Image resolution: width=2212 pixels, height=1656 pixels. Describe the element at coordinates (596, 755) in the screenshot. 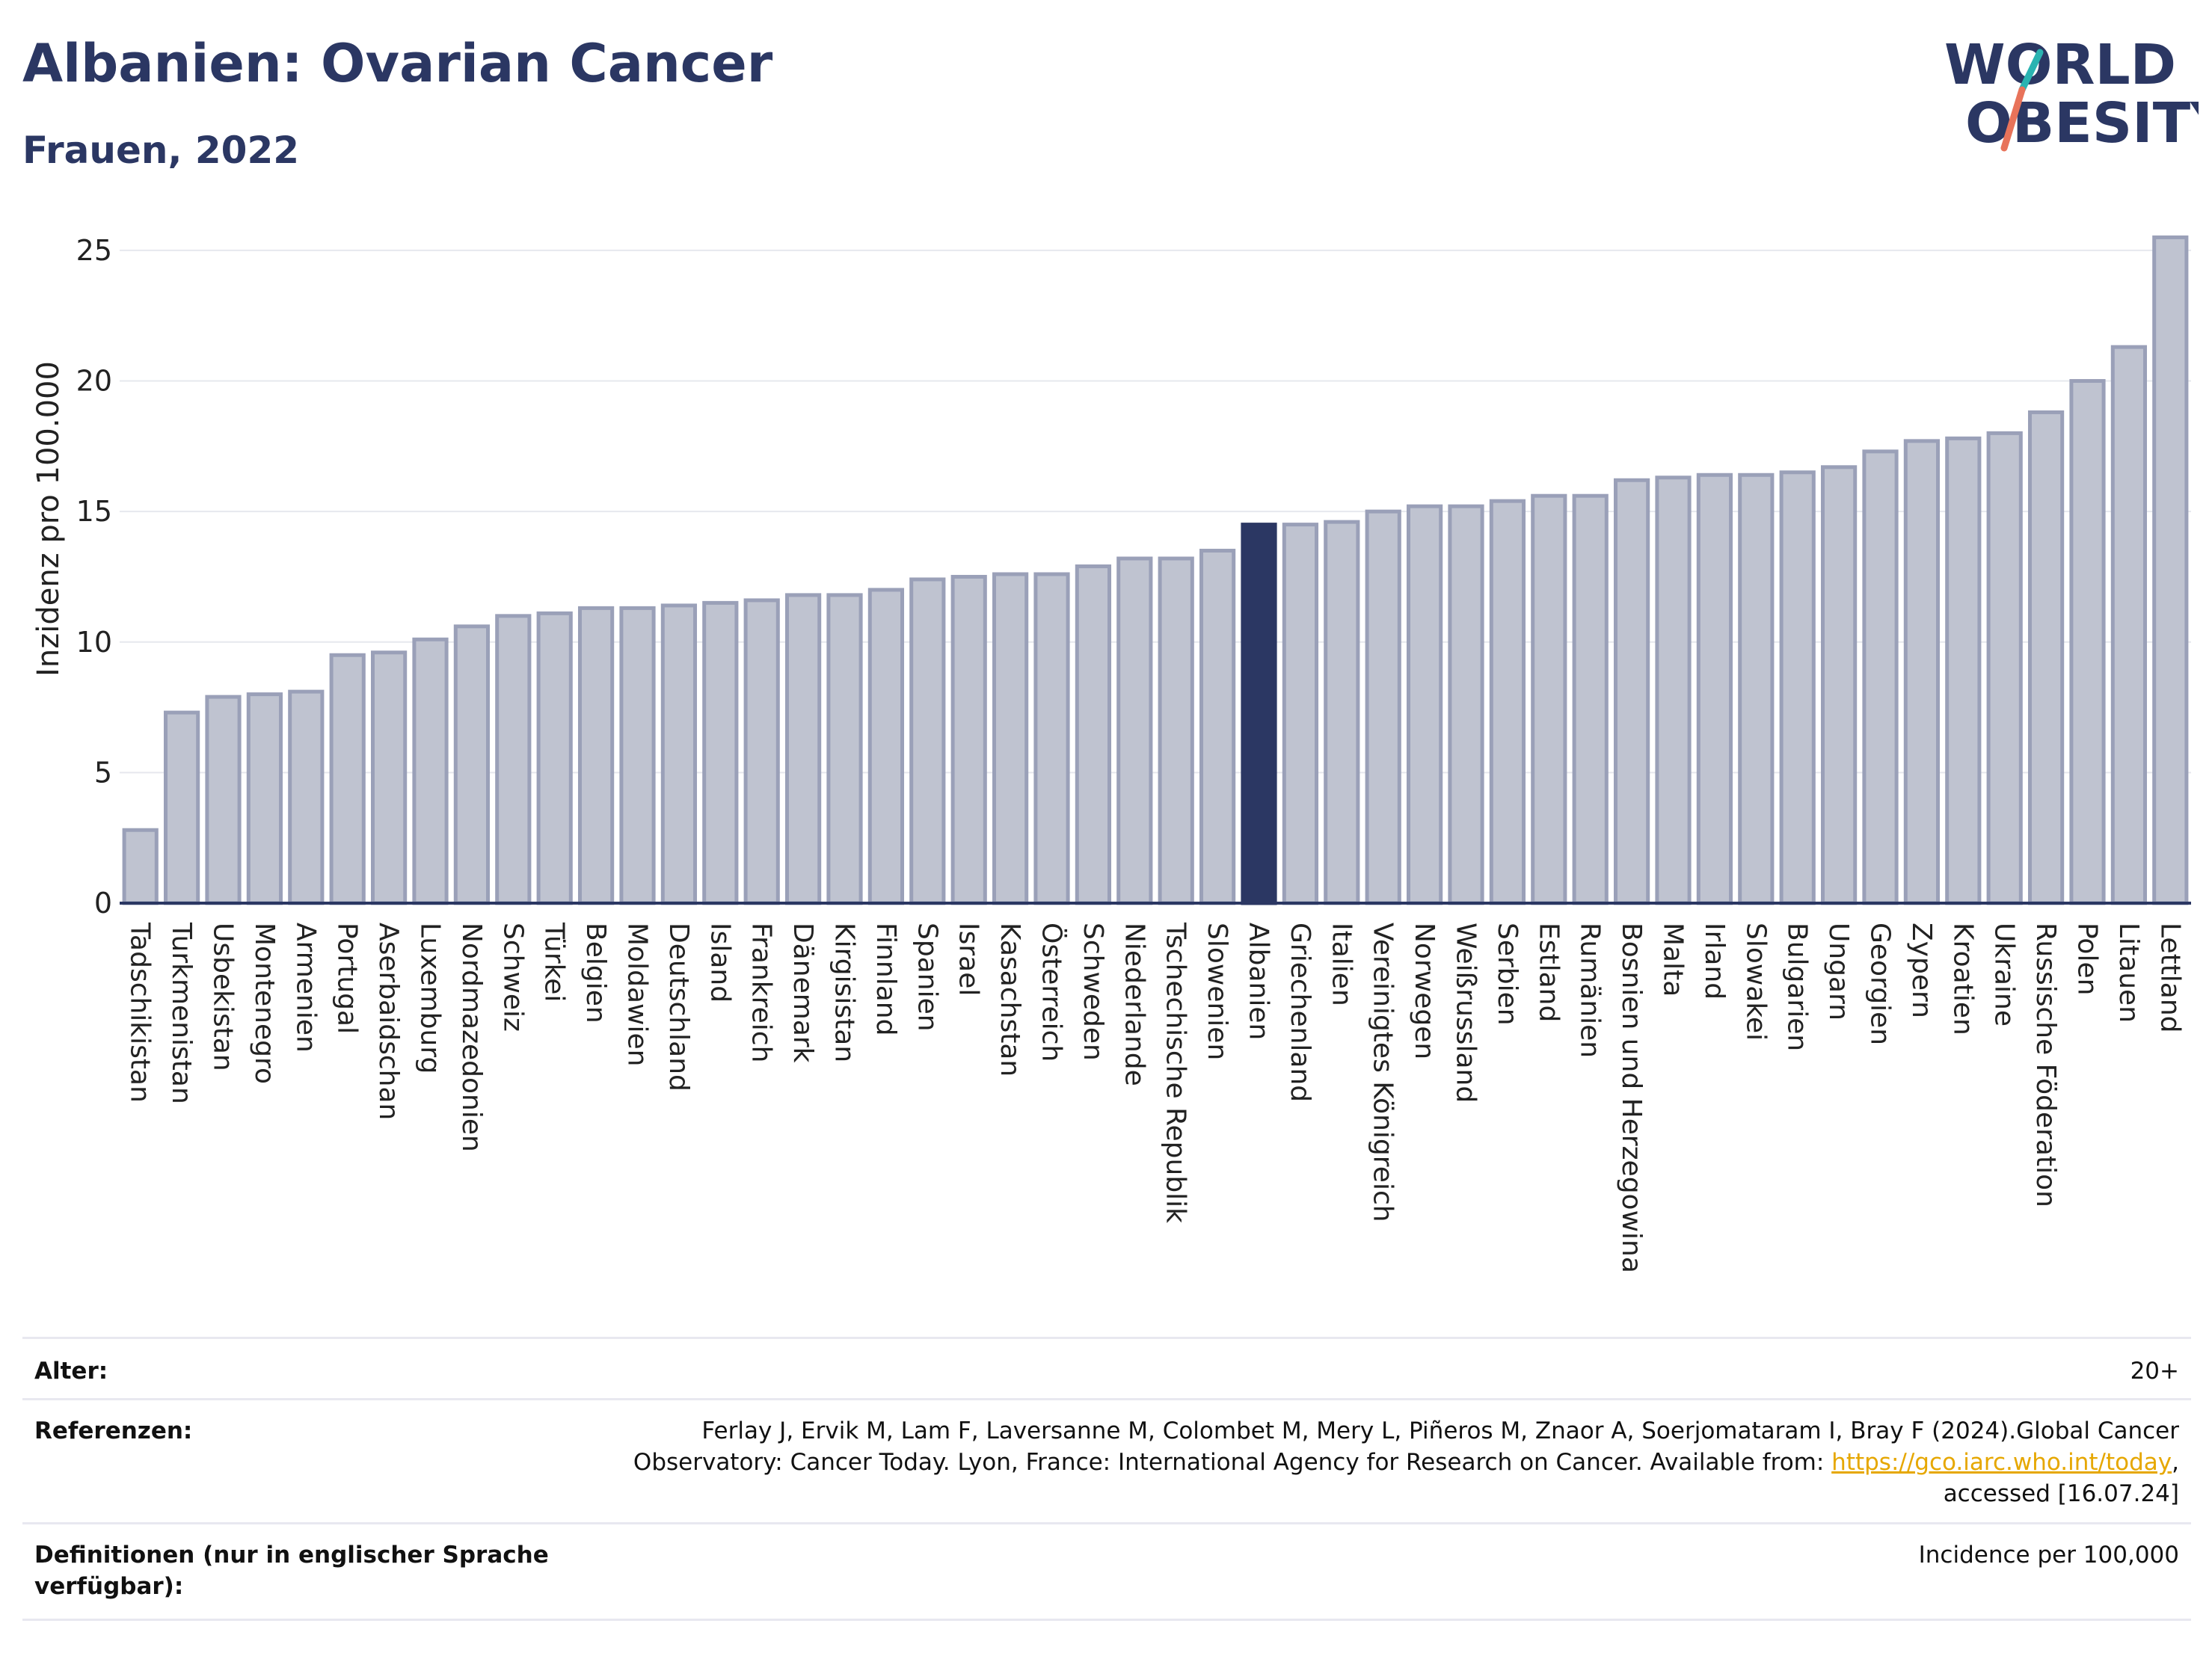

I see `bar-Belgien` at that location.